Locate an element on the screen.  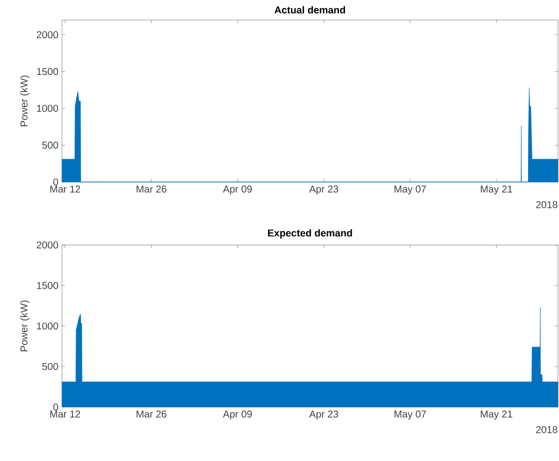
chart-title: Actual demand is located at coordinates (310, 10).